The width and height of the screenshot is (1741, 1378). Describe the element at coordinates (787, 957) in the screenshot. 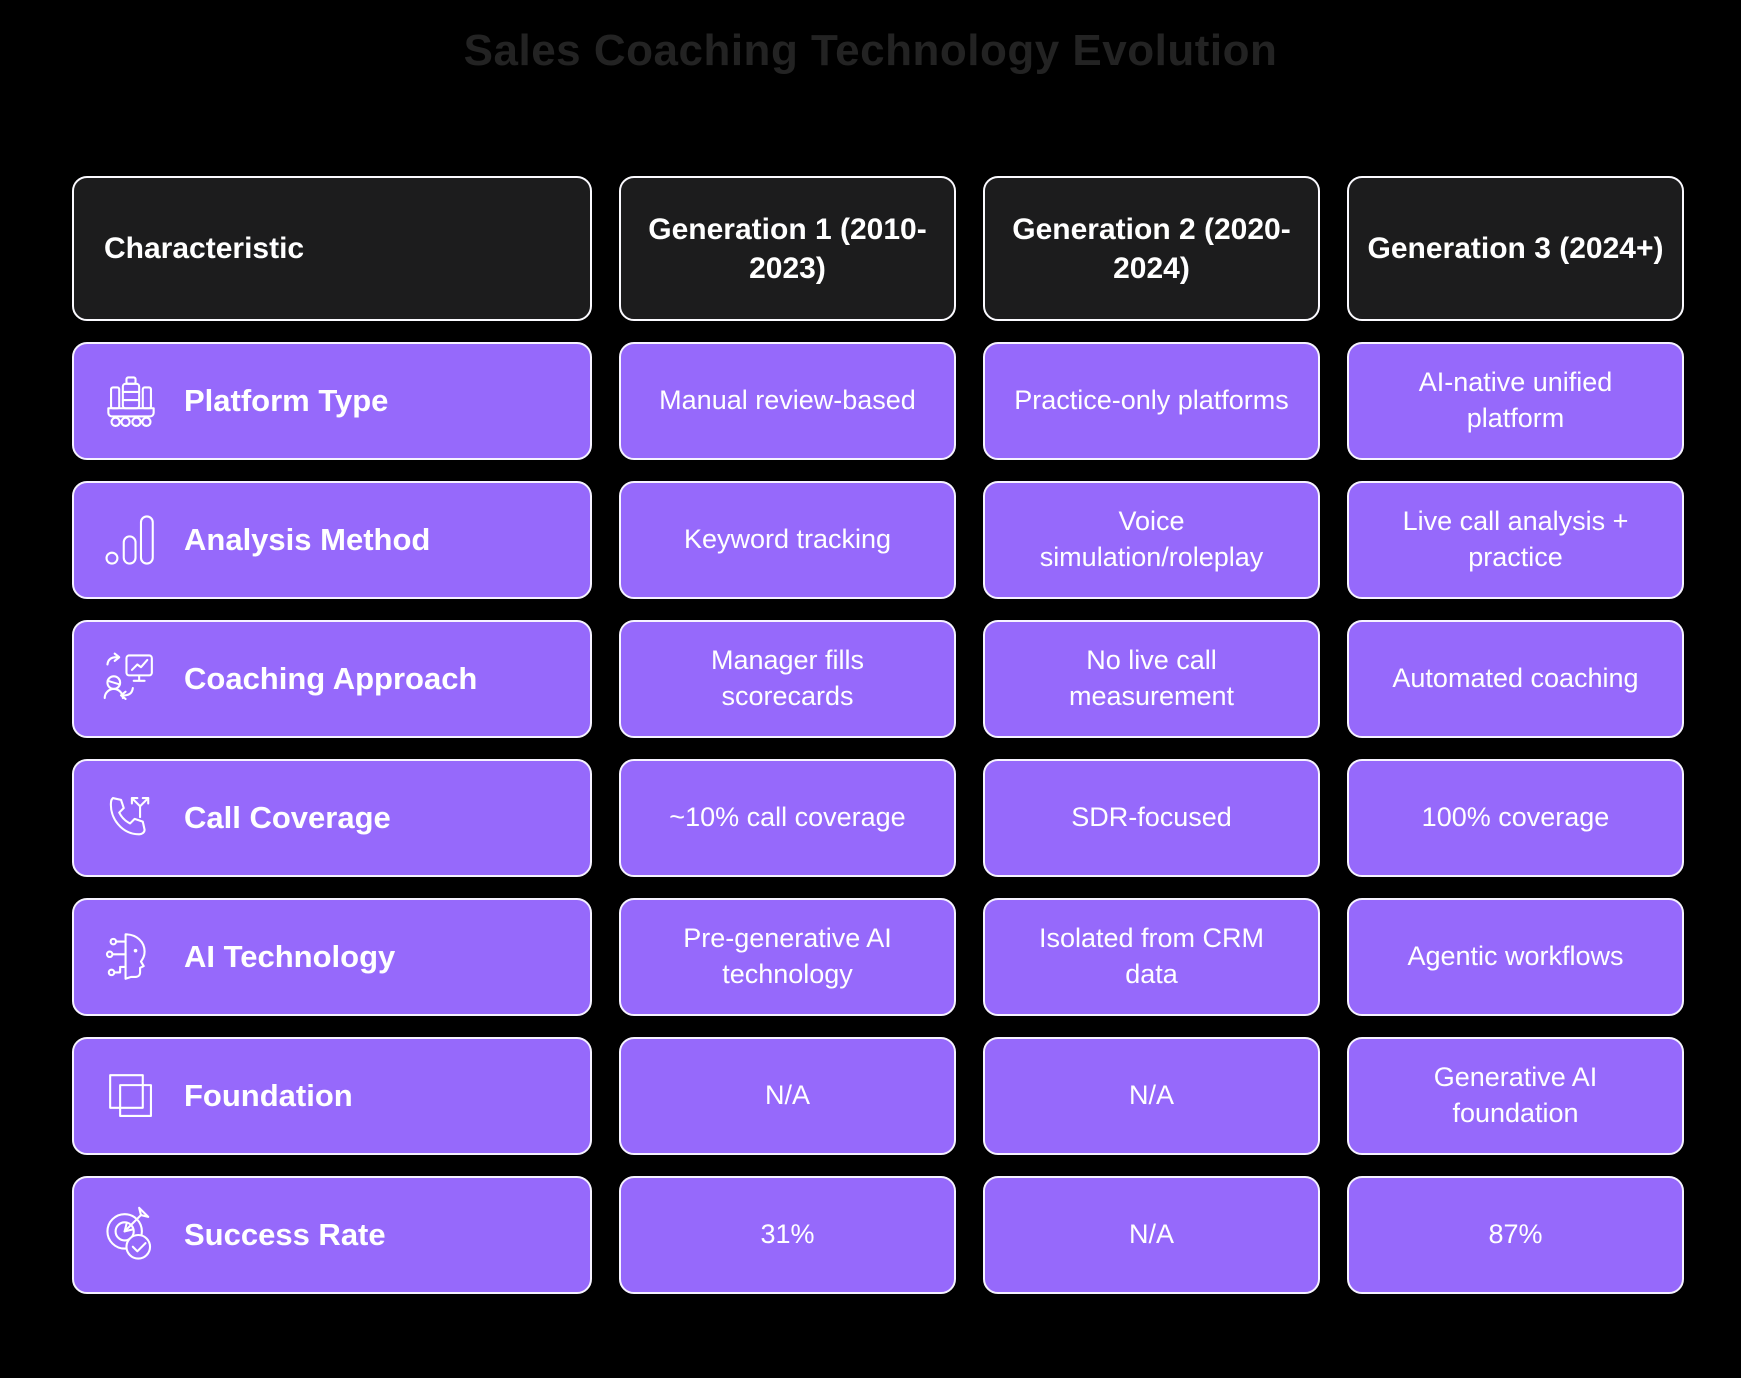

I see `cell-ai-technology-gen1: Pre-generative AI technology` at that location.